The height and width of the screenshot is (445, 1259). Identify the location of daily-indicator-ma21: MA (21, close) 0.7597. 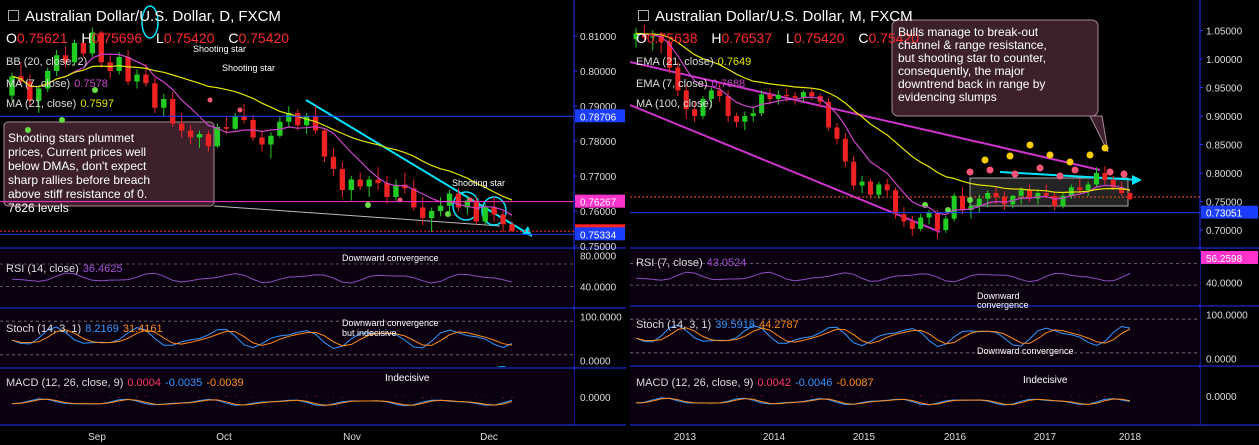
(60, 104).